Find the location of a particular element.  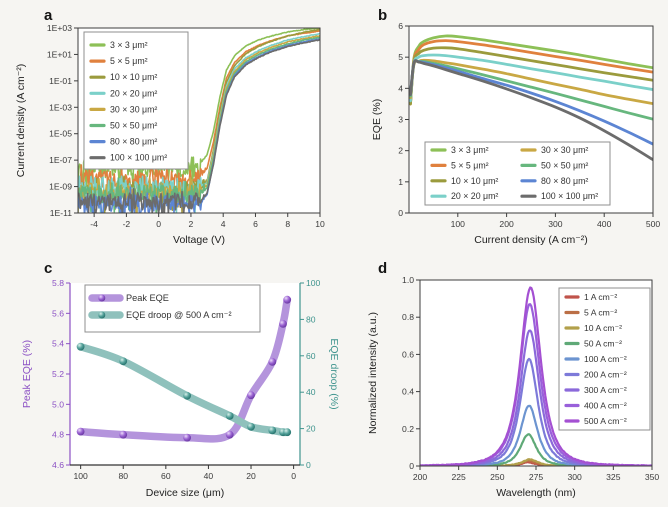

series-10-a-cm is located at coordinates (536, 462).